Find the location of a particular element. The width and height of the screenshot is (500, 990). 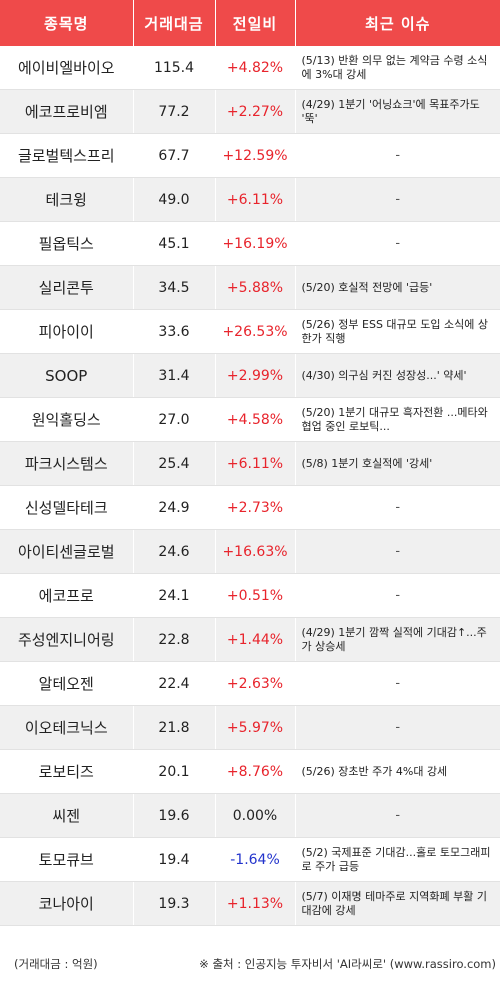

header-change: 전일비 is located at coordinates (255, 23).